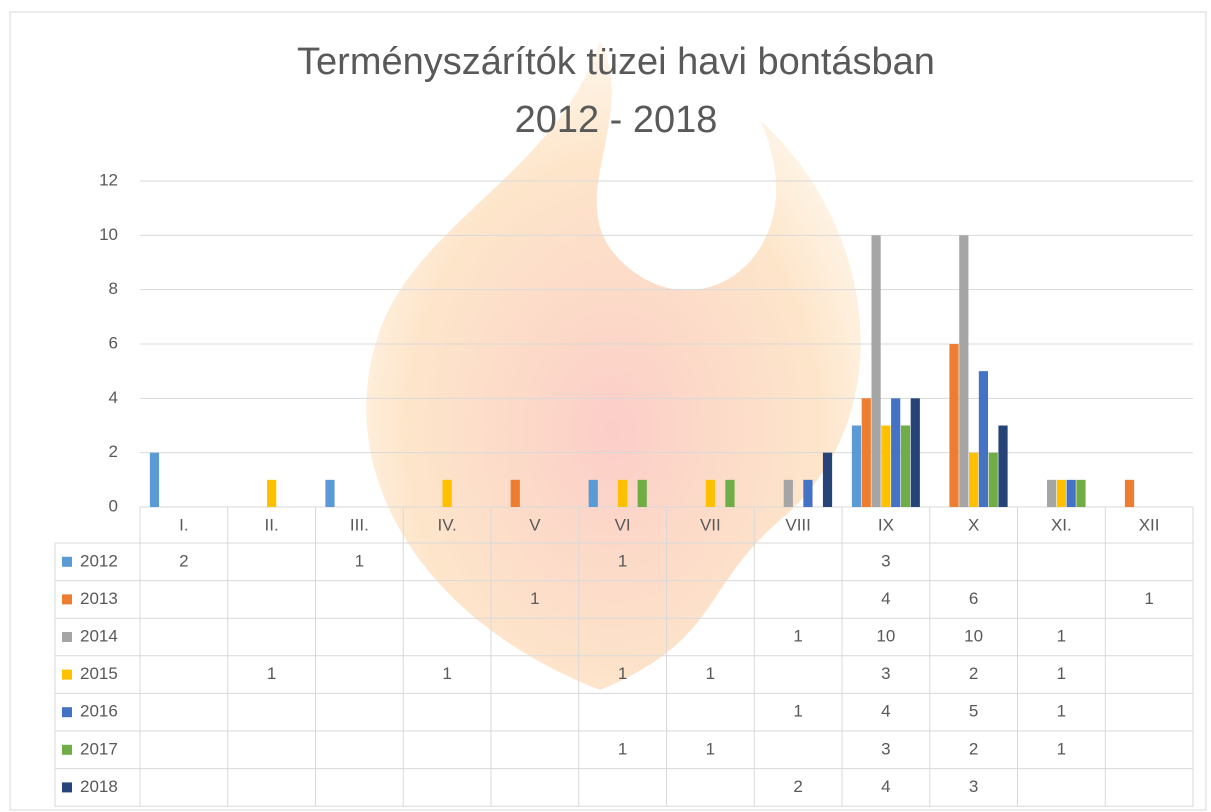 The image size is (1211, 812). I want to click on table-value: 6, so click(973, 598).